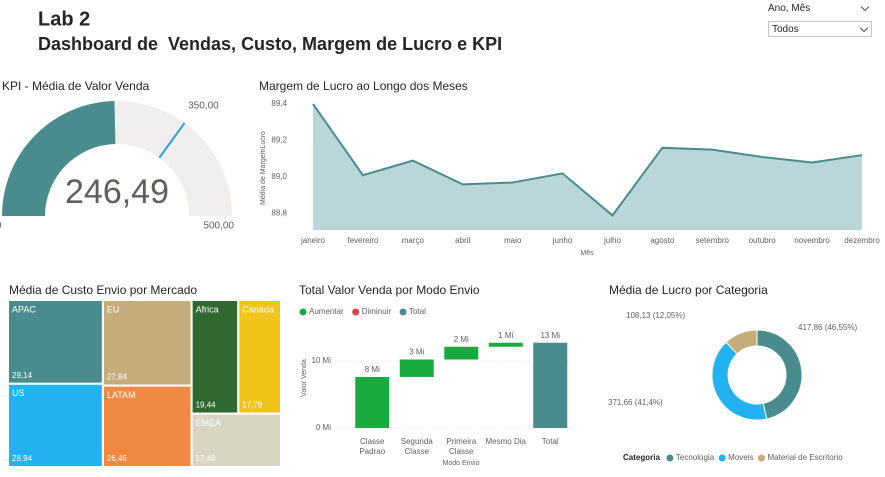 This screenshot has width=885, height=477. Describe the element at coordinates (513, 240) in the screenshot. I see `x-tick-label: maio` at that location.